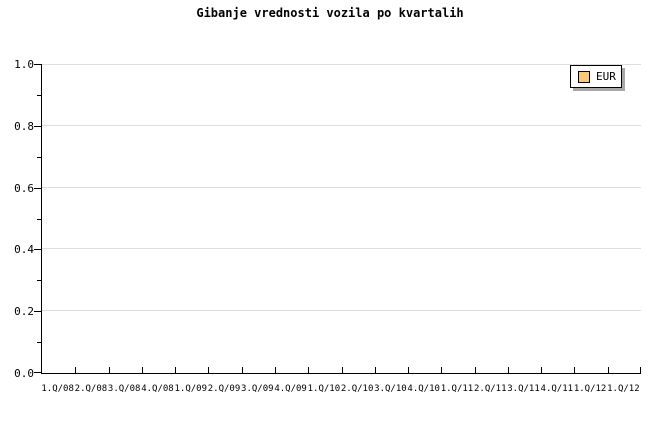 The image size is (660, 440). What do you see at coordinates (324, 389) in the screenshot?
I see `x-axis-label: 1.Q/10` at bounding box center [324, 389].